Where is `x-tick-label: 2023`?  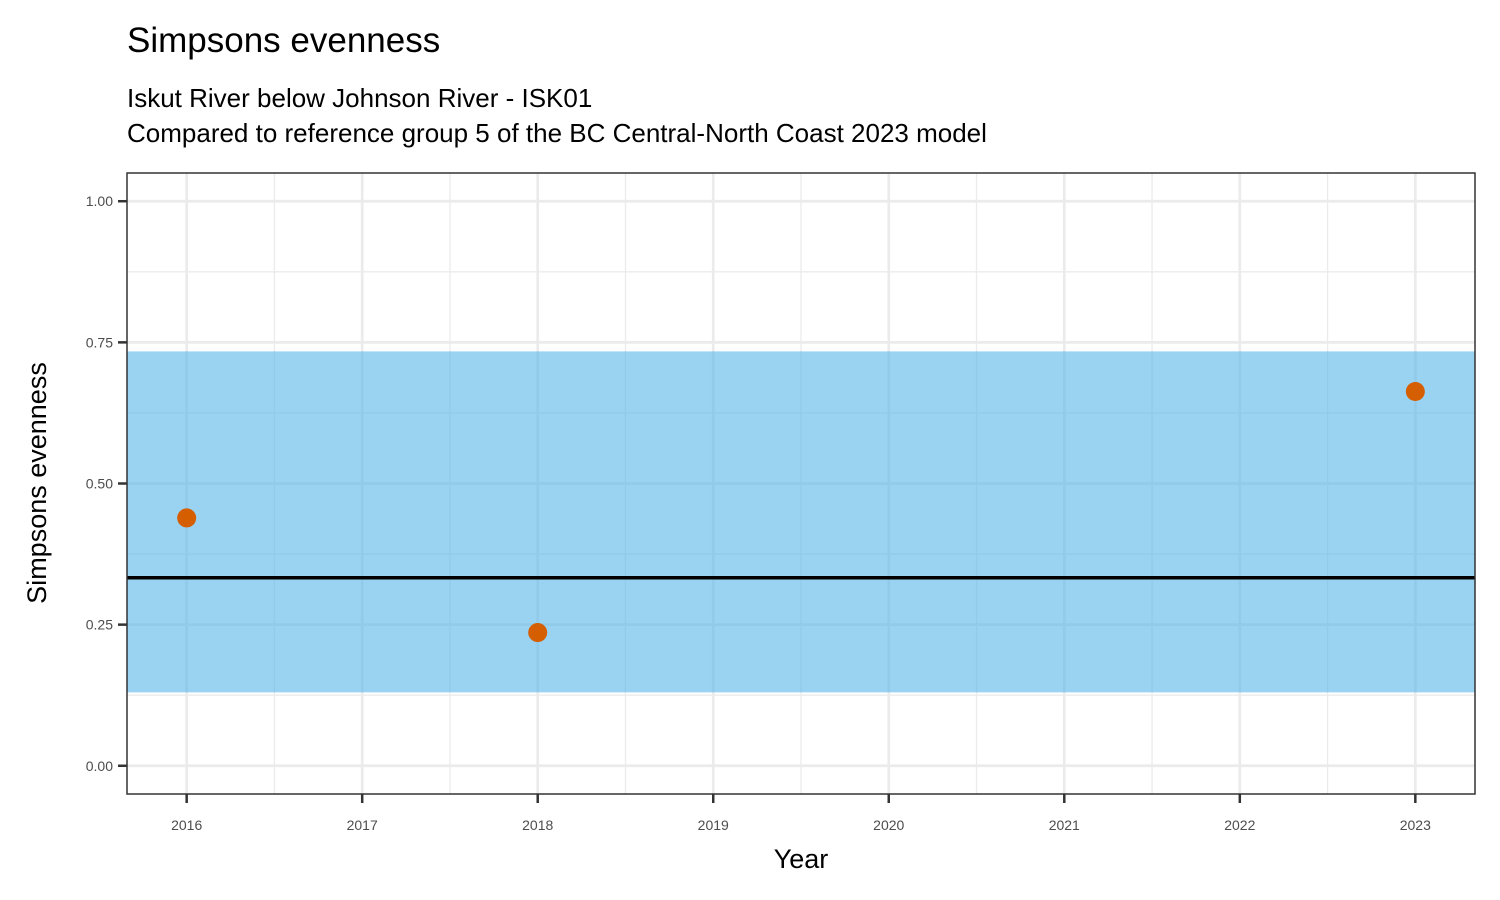 x-tick-label: 2023 is located at coordinates (1415, 825).